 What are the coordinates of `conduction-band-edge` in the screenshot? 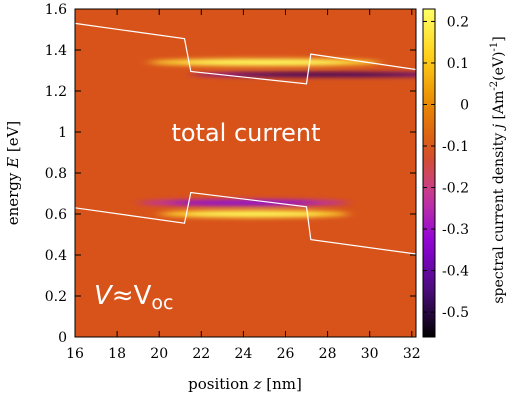 It's located at (245, 53).